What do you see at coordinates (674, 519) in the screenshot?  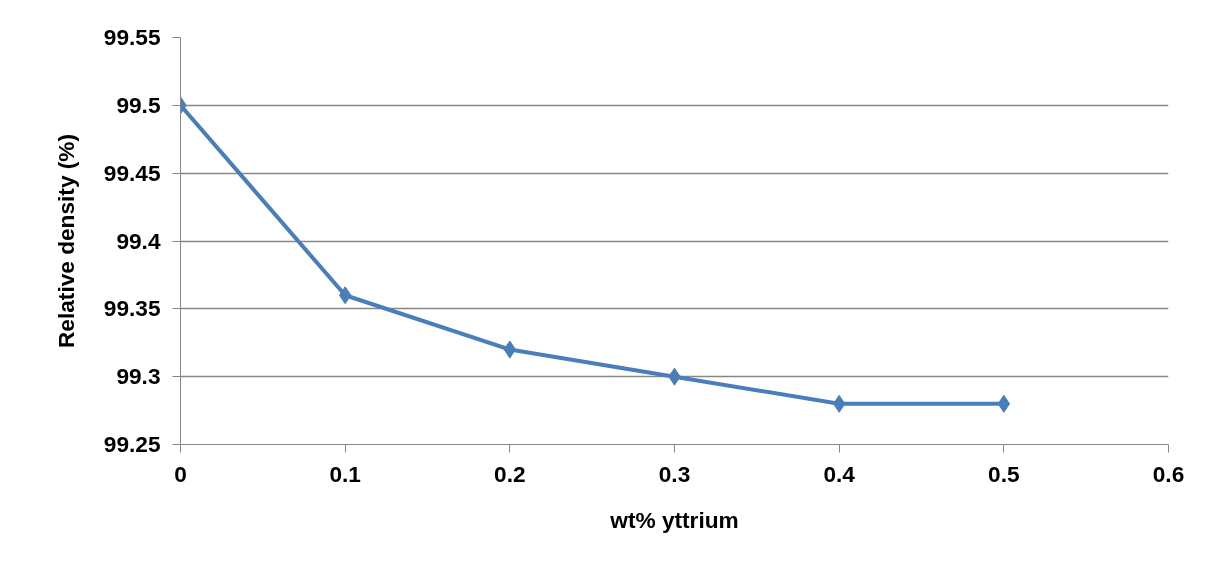 I see `x-axis-title: wt% yttrium` at bounding box center [674, 519].